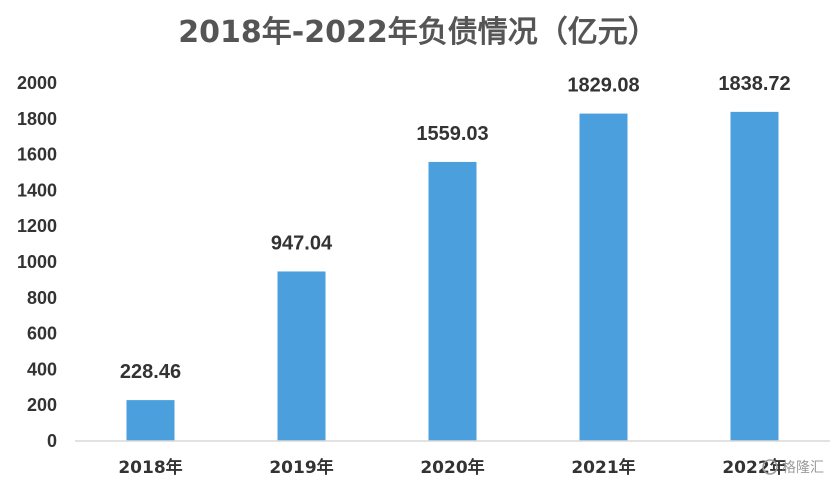  I want to click on x-axis: 2018年 2019年 2020年 2021年 2022年, so click(452, 459).